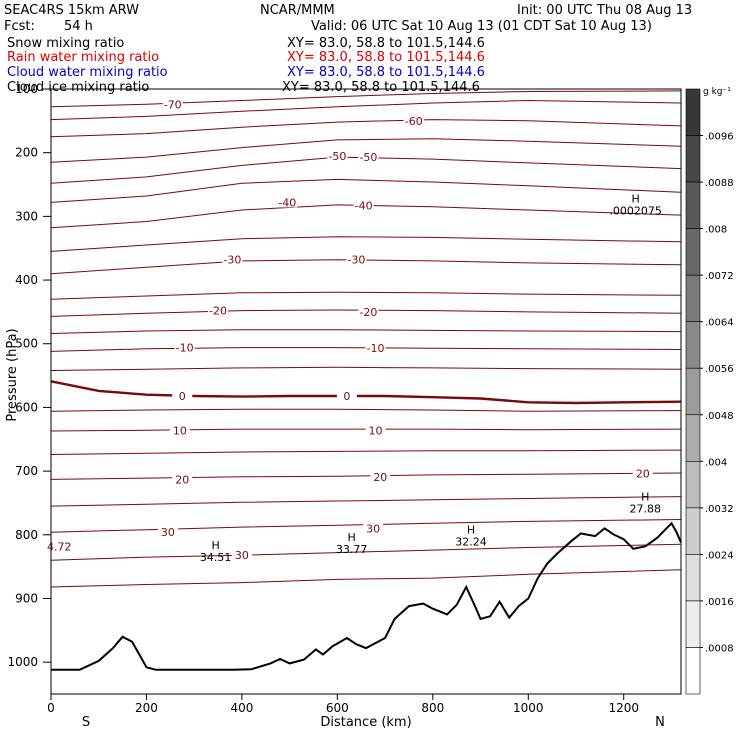 The height and width of the screenshot is (740, 740). Describe the element at coordinates (719, 555) in the screenshot. I see `colorbar-tick-label: .0024` at that location.